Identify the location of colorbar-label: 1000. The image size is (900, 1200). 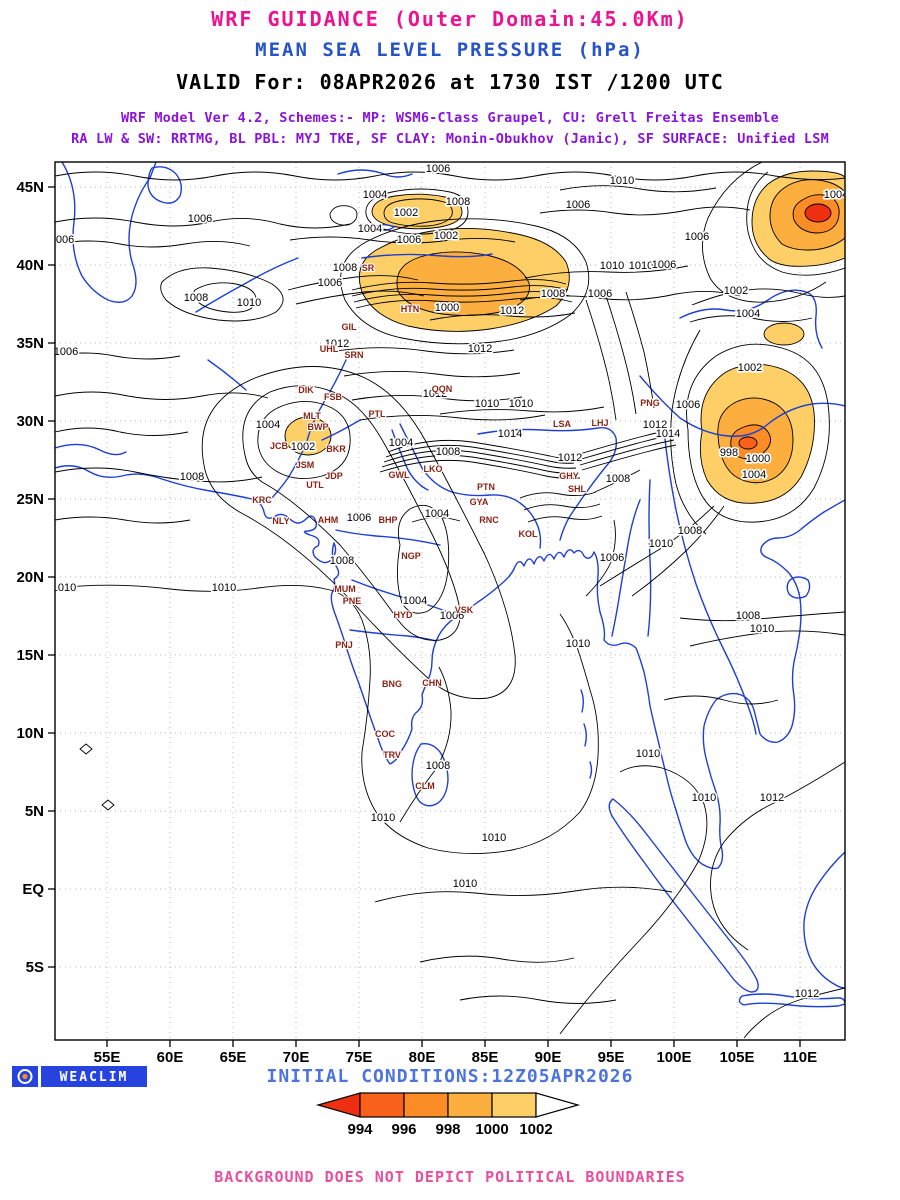
(491, 1129).